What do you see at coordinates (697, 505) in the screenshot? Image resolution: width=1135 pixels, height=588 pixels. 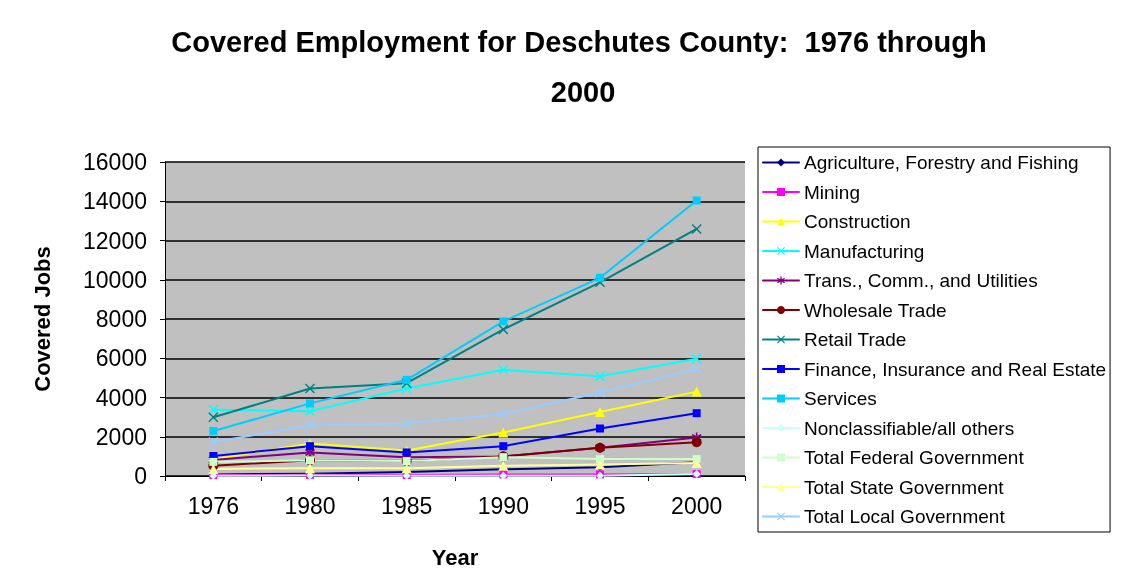 I see `x-tick-label: 2000` at bounding box center [697, 505].